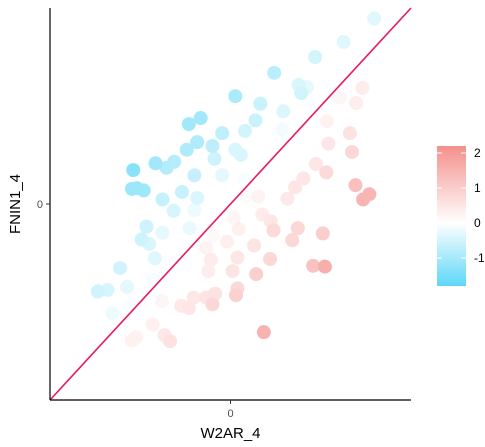 The width and height of the screenshot is (485, 447). I want to click on y-ticks: 0, so click(43, 205).